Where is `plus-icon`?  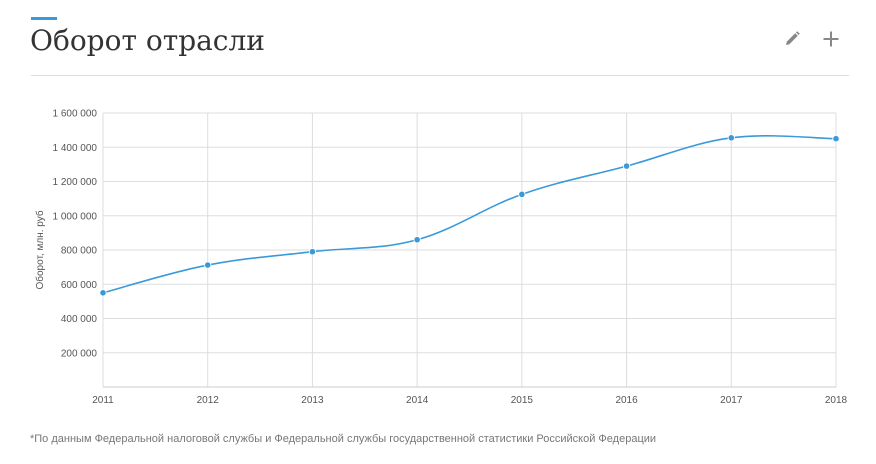 plus-icon is located at coordinates (831, 39).